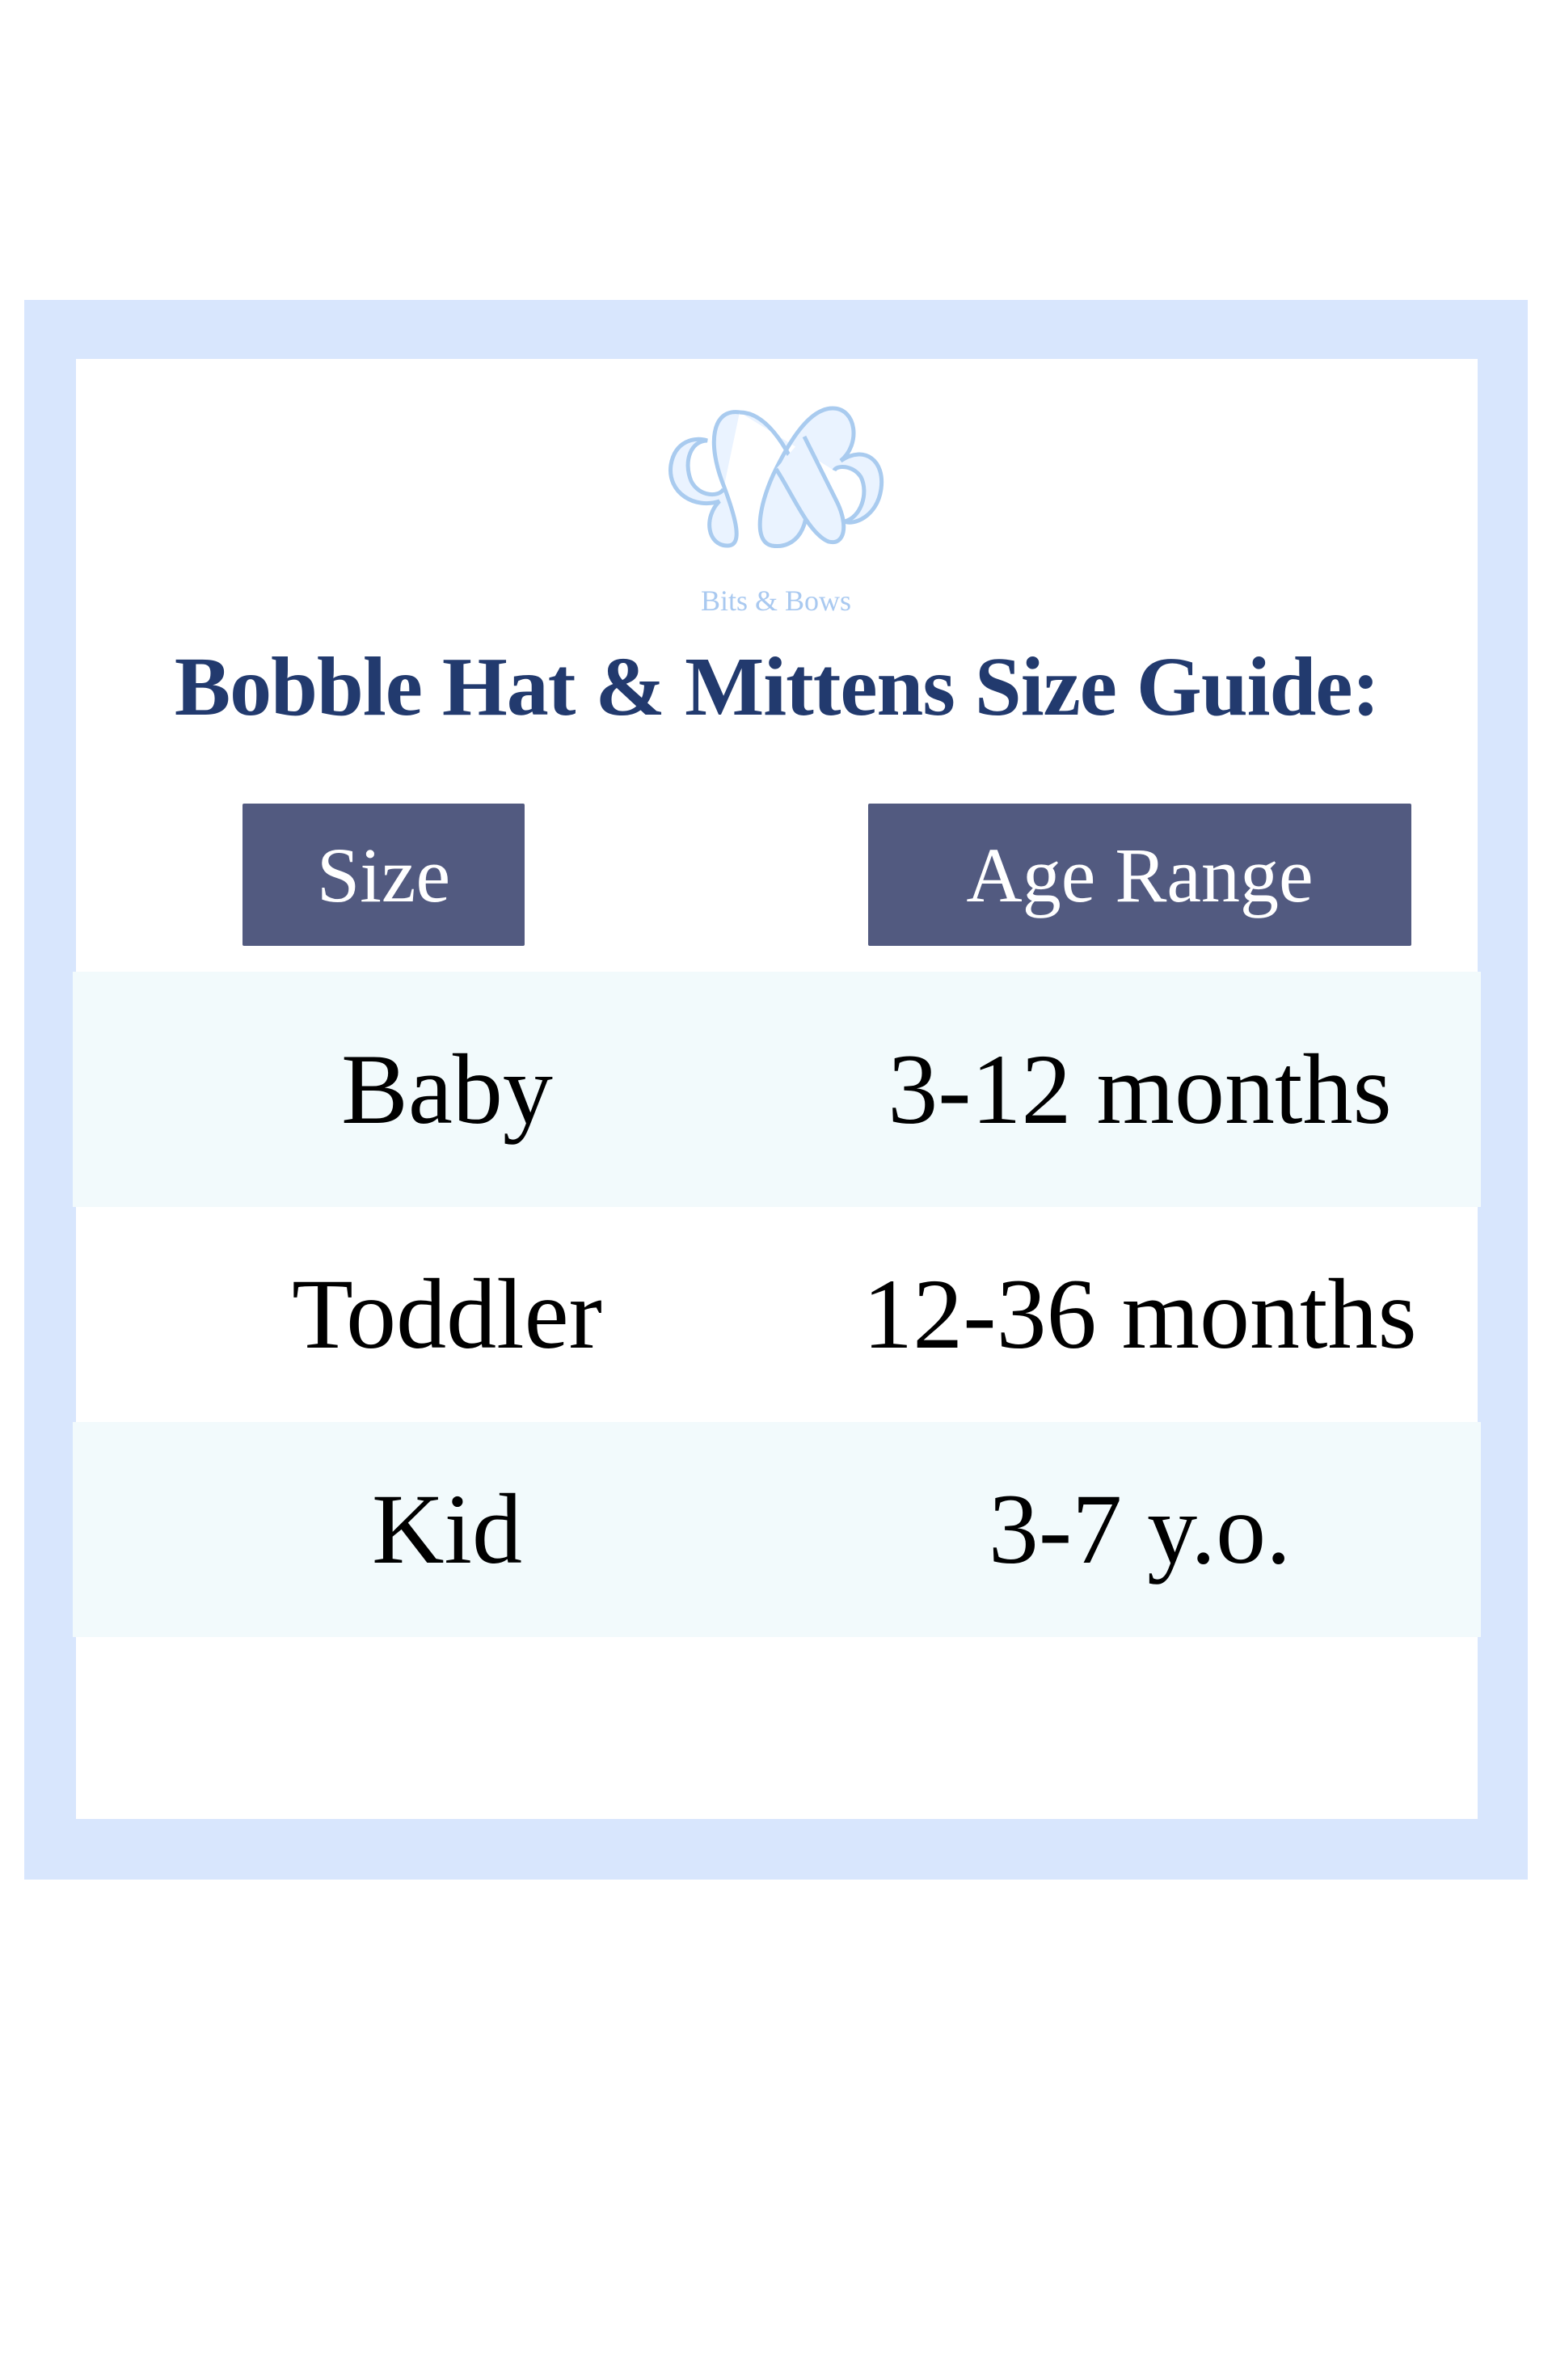 The image size is (1552, 2380). What do you see at coordinates (776, 600) in the screenshot?
I see `brand-name: Bits & Bows` at bounding box center [776, 600].